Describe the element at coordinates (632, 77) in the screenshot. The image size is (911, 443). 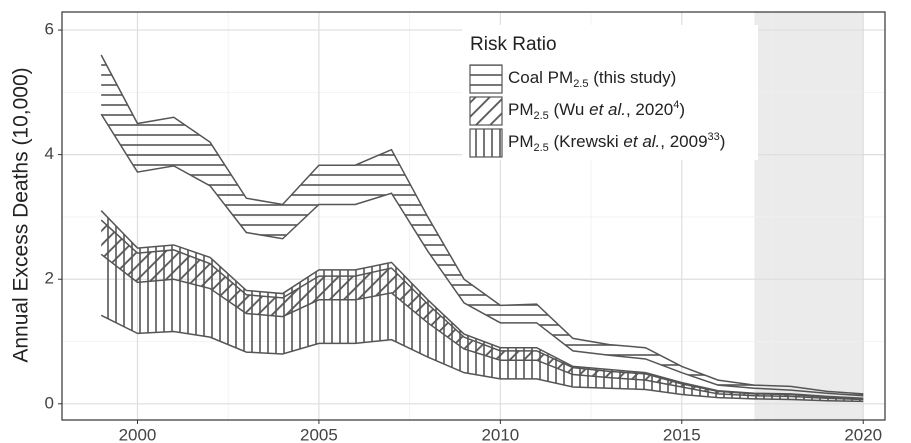
I see `legend-label-part: (this study)` at that location.